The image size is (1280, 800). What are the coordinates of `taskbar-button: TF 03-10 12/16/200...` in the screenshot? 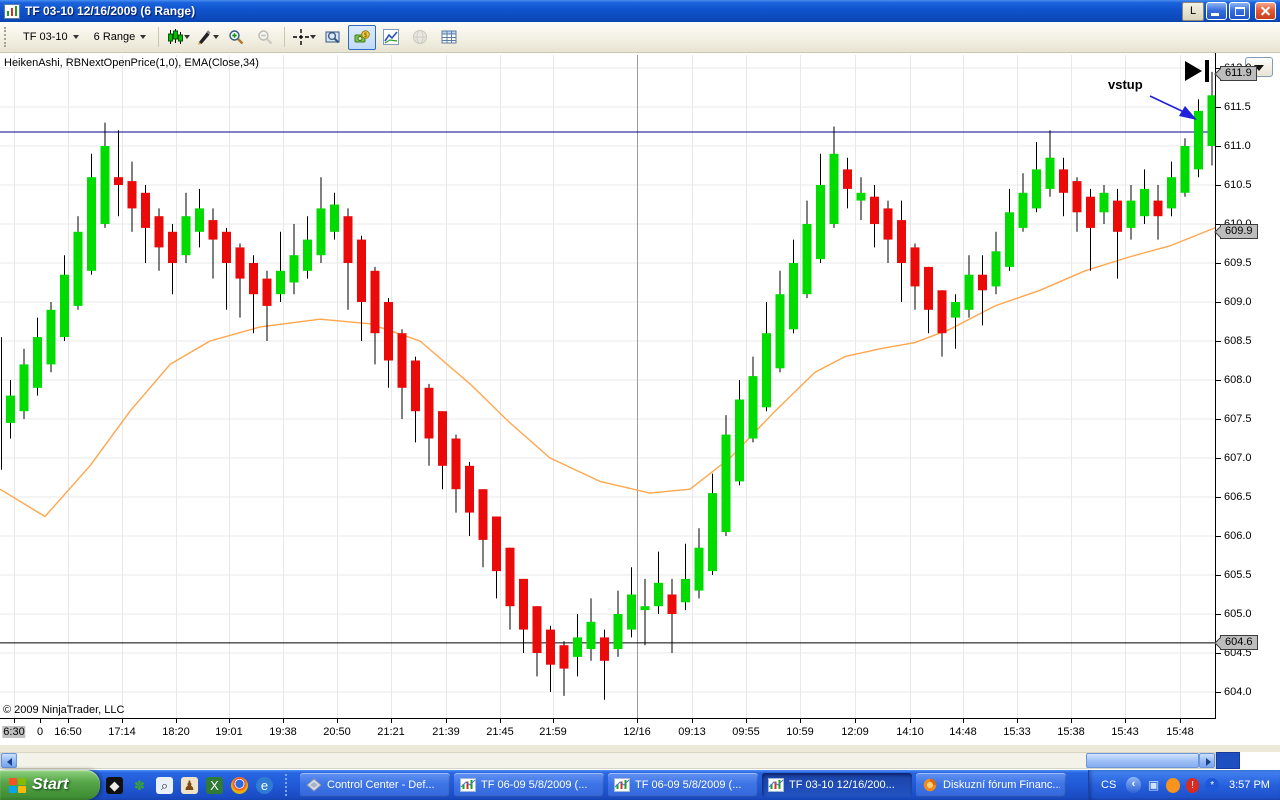 It's located at (837, 785).